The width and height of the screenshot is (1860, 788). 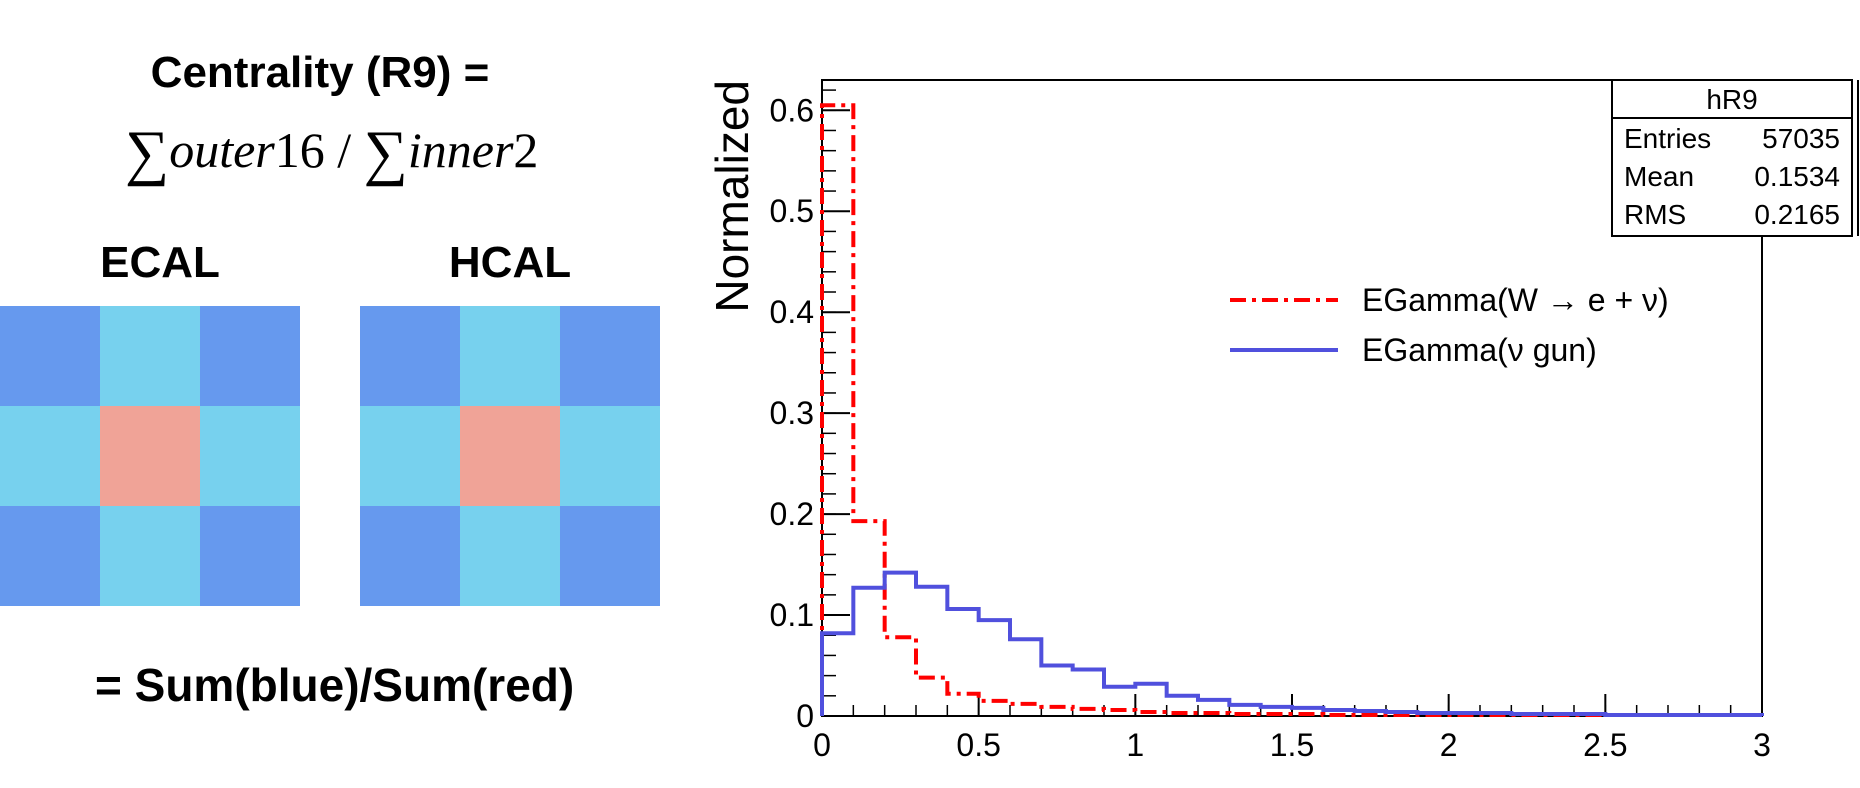 What do you see at coordinates (1515, 300) in the screenshot?
I see `legend-label: EGamma(W → e + ν)` at bounding box center [1515, 300].